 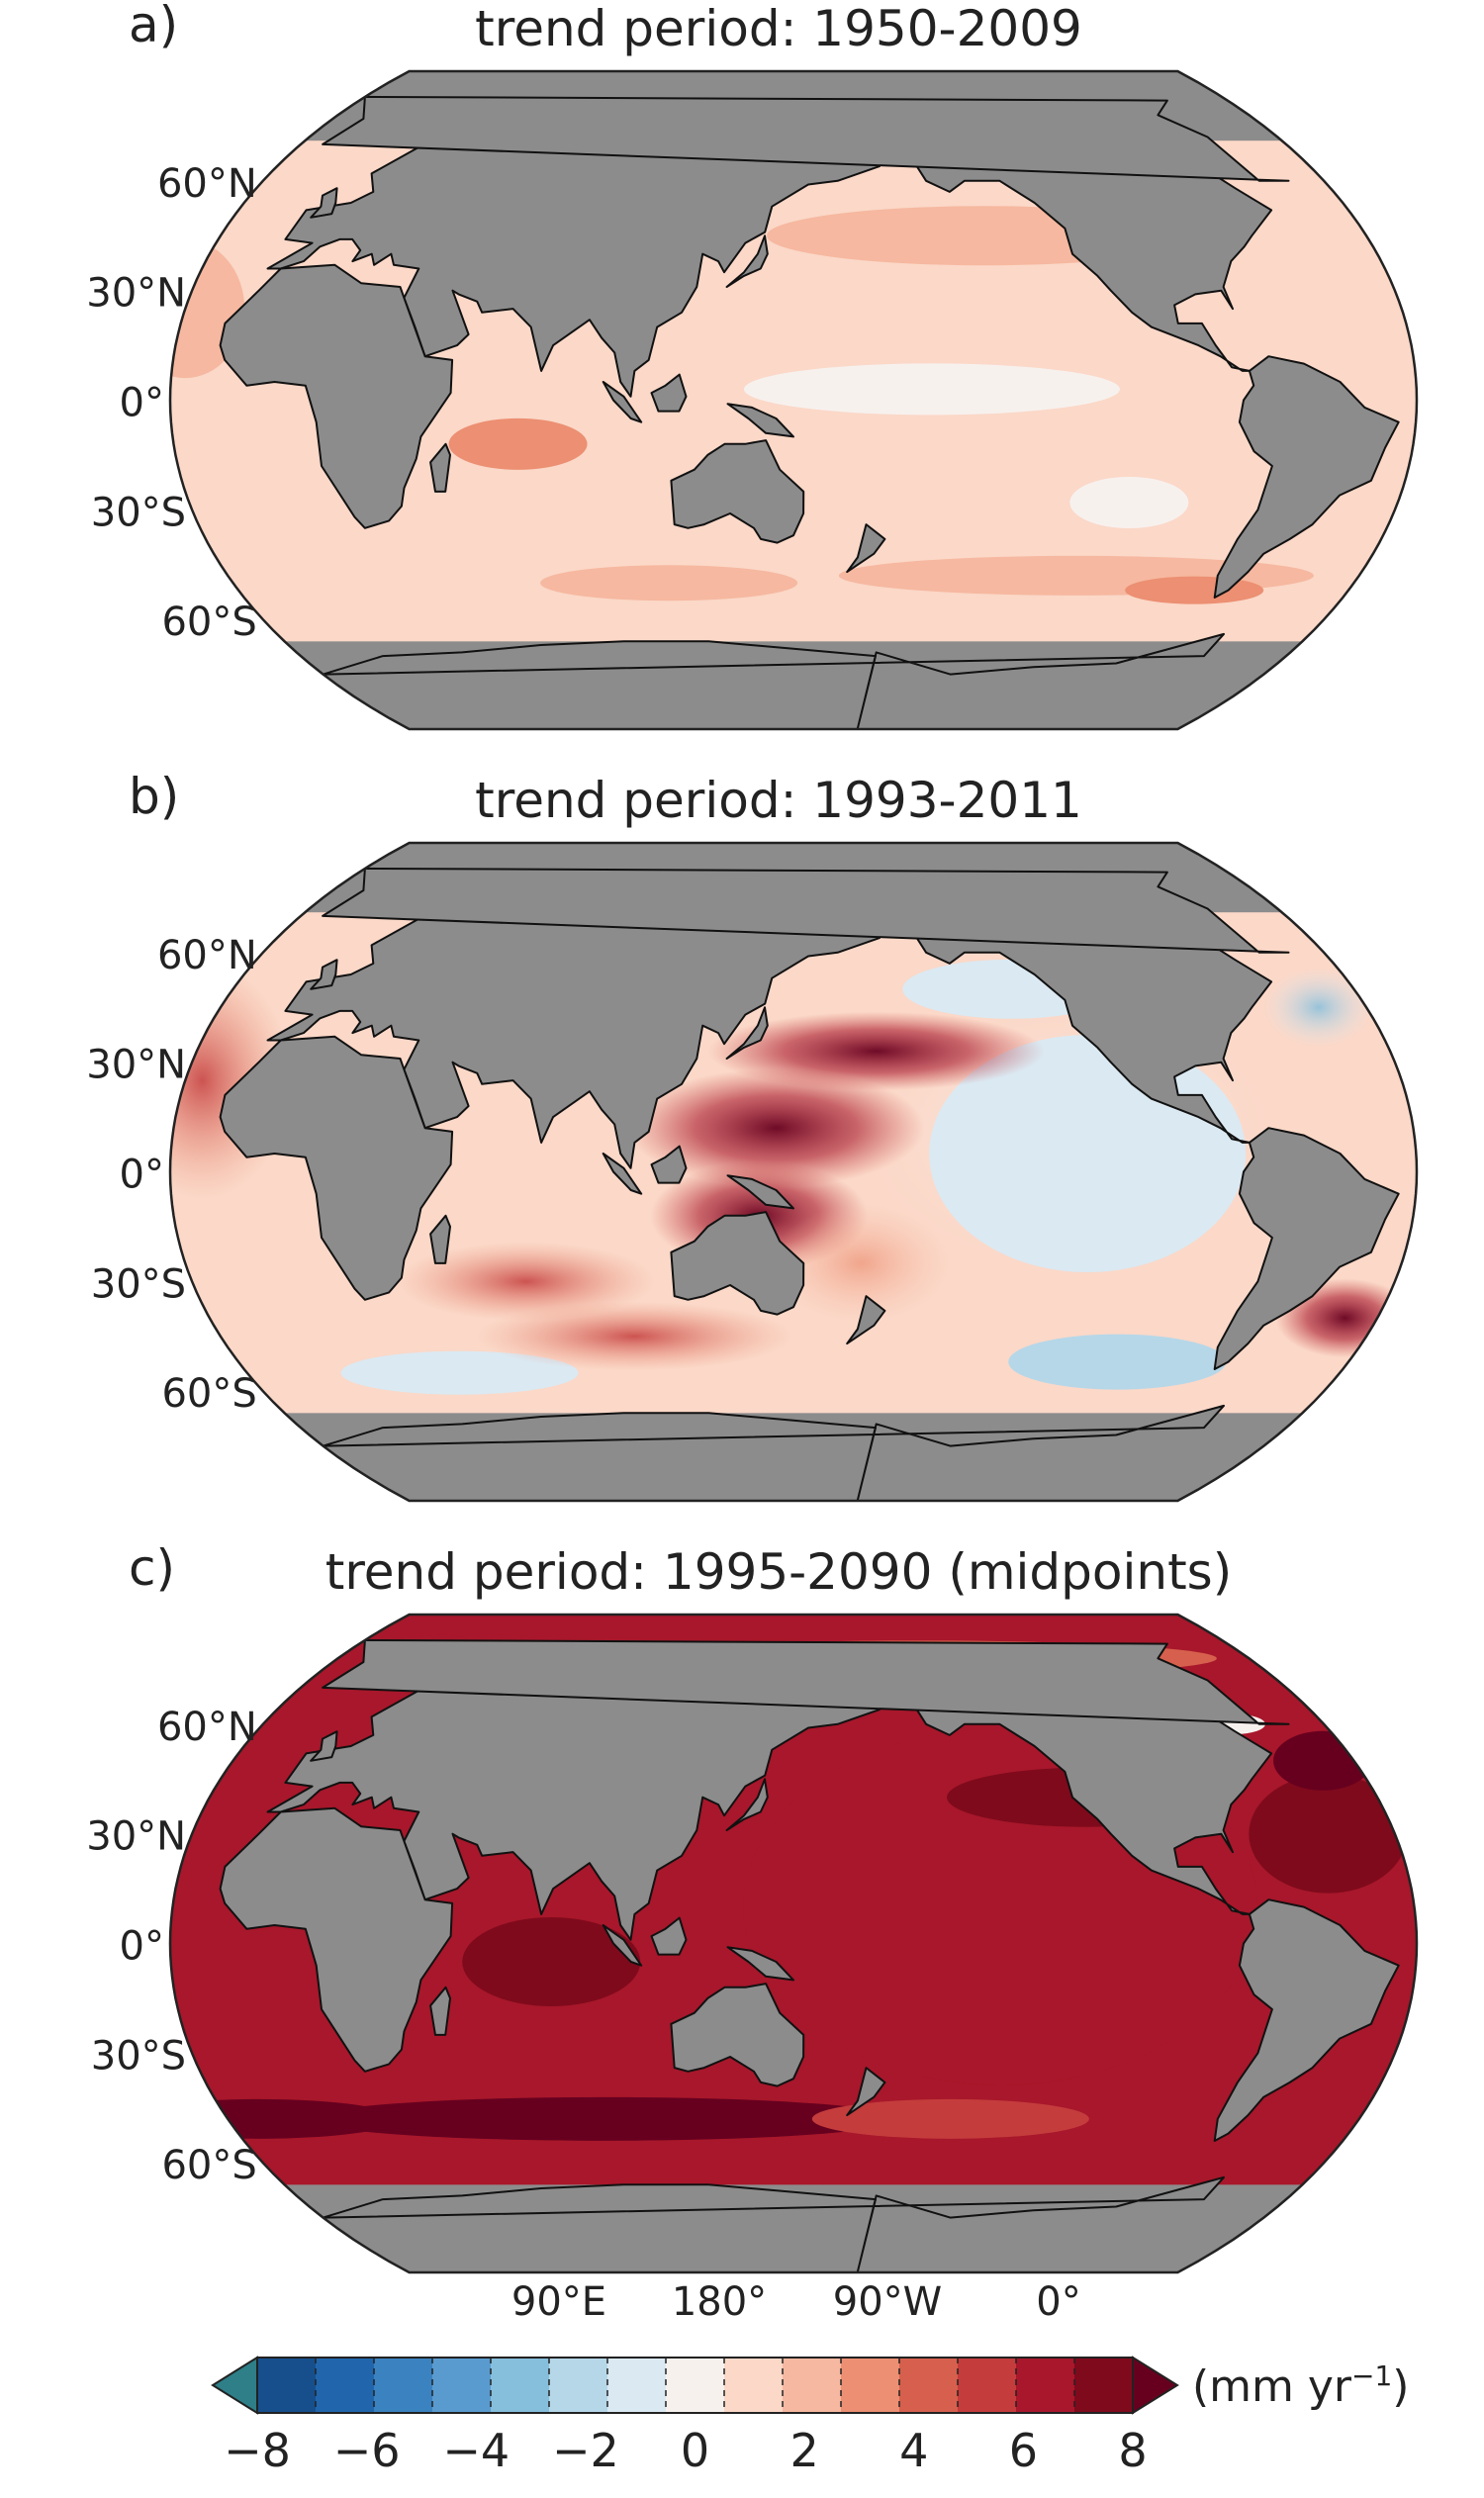 I want to click on panel-letter: b), so click(x=154, y=797).